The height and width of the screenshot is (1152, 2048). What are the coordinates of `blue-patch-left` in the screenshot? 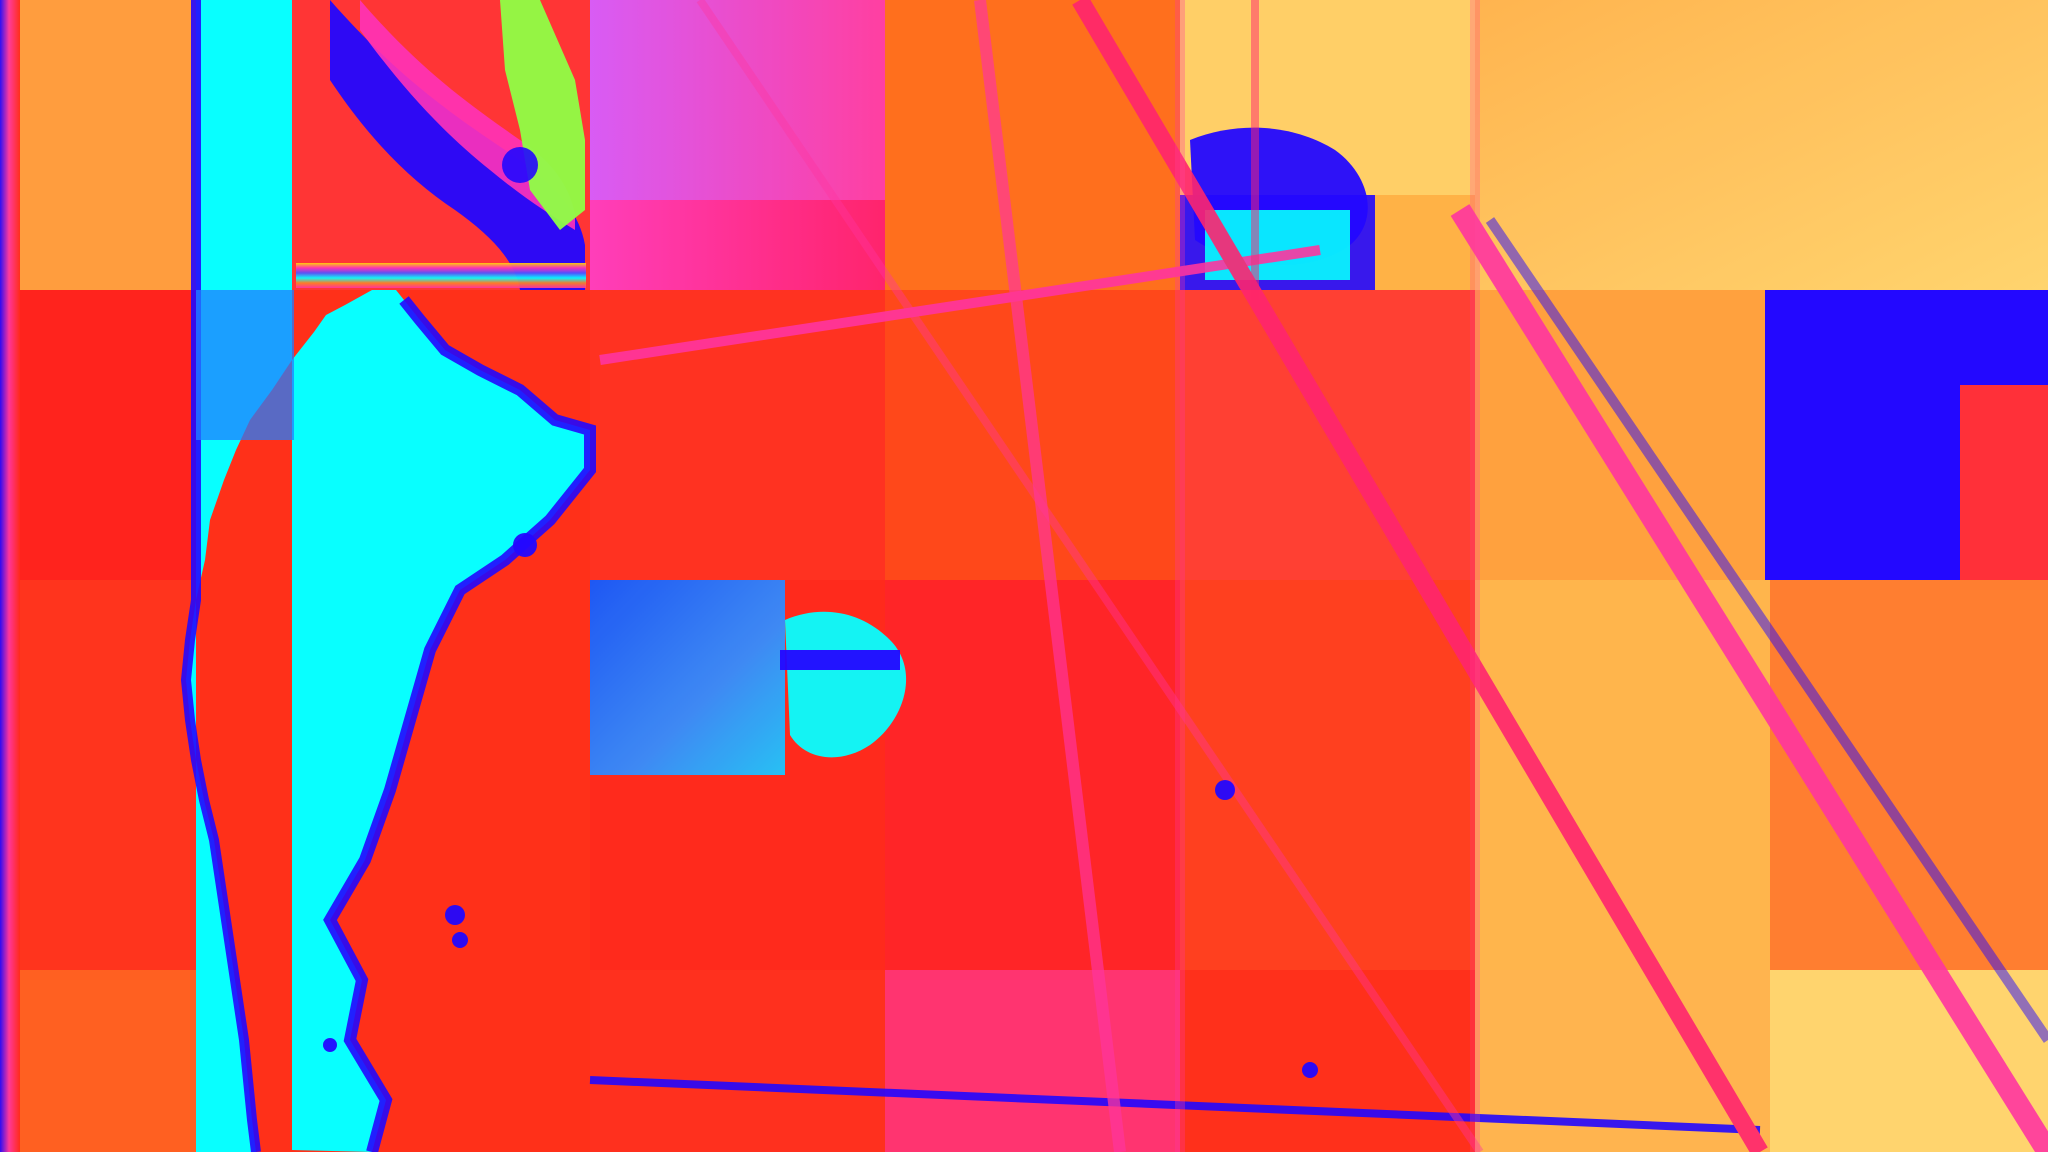 It's located at (245, 365).